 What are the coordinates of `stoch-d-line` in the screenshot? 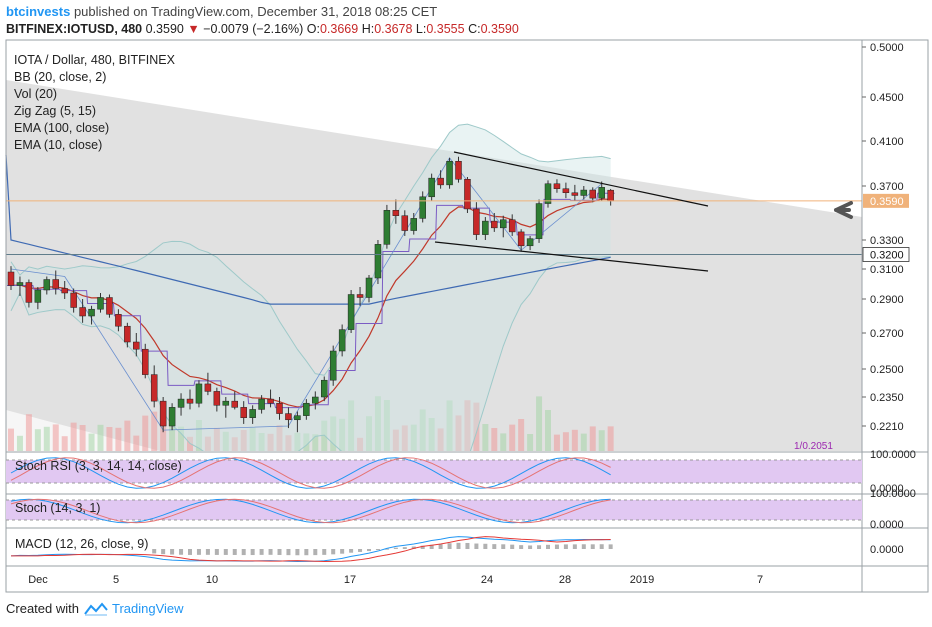 It's located at (310, 511).